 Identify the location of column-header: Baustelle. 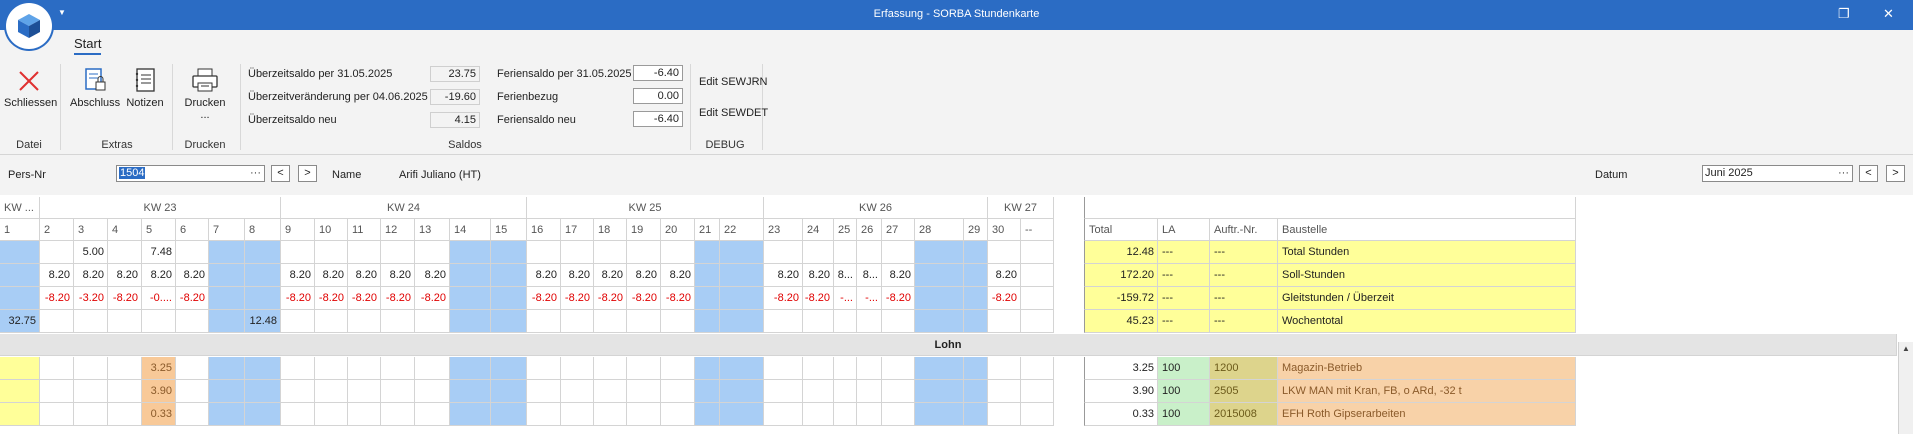
(1427, 230).